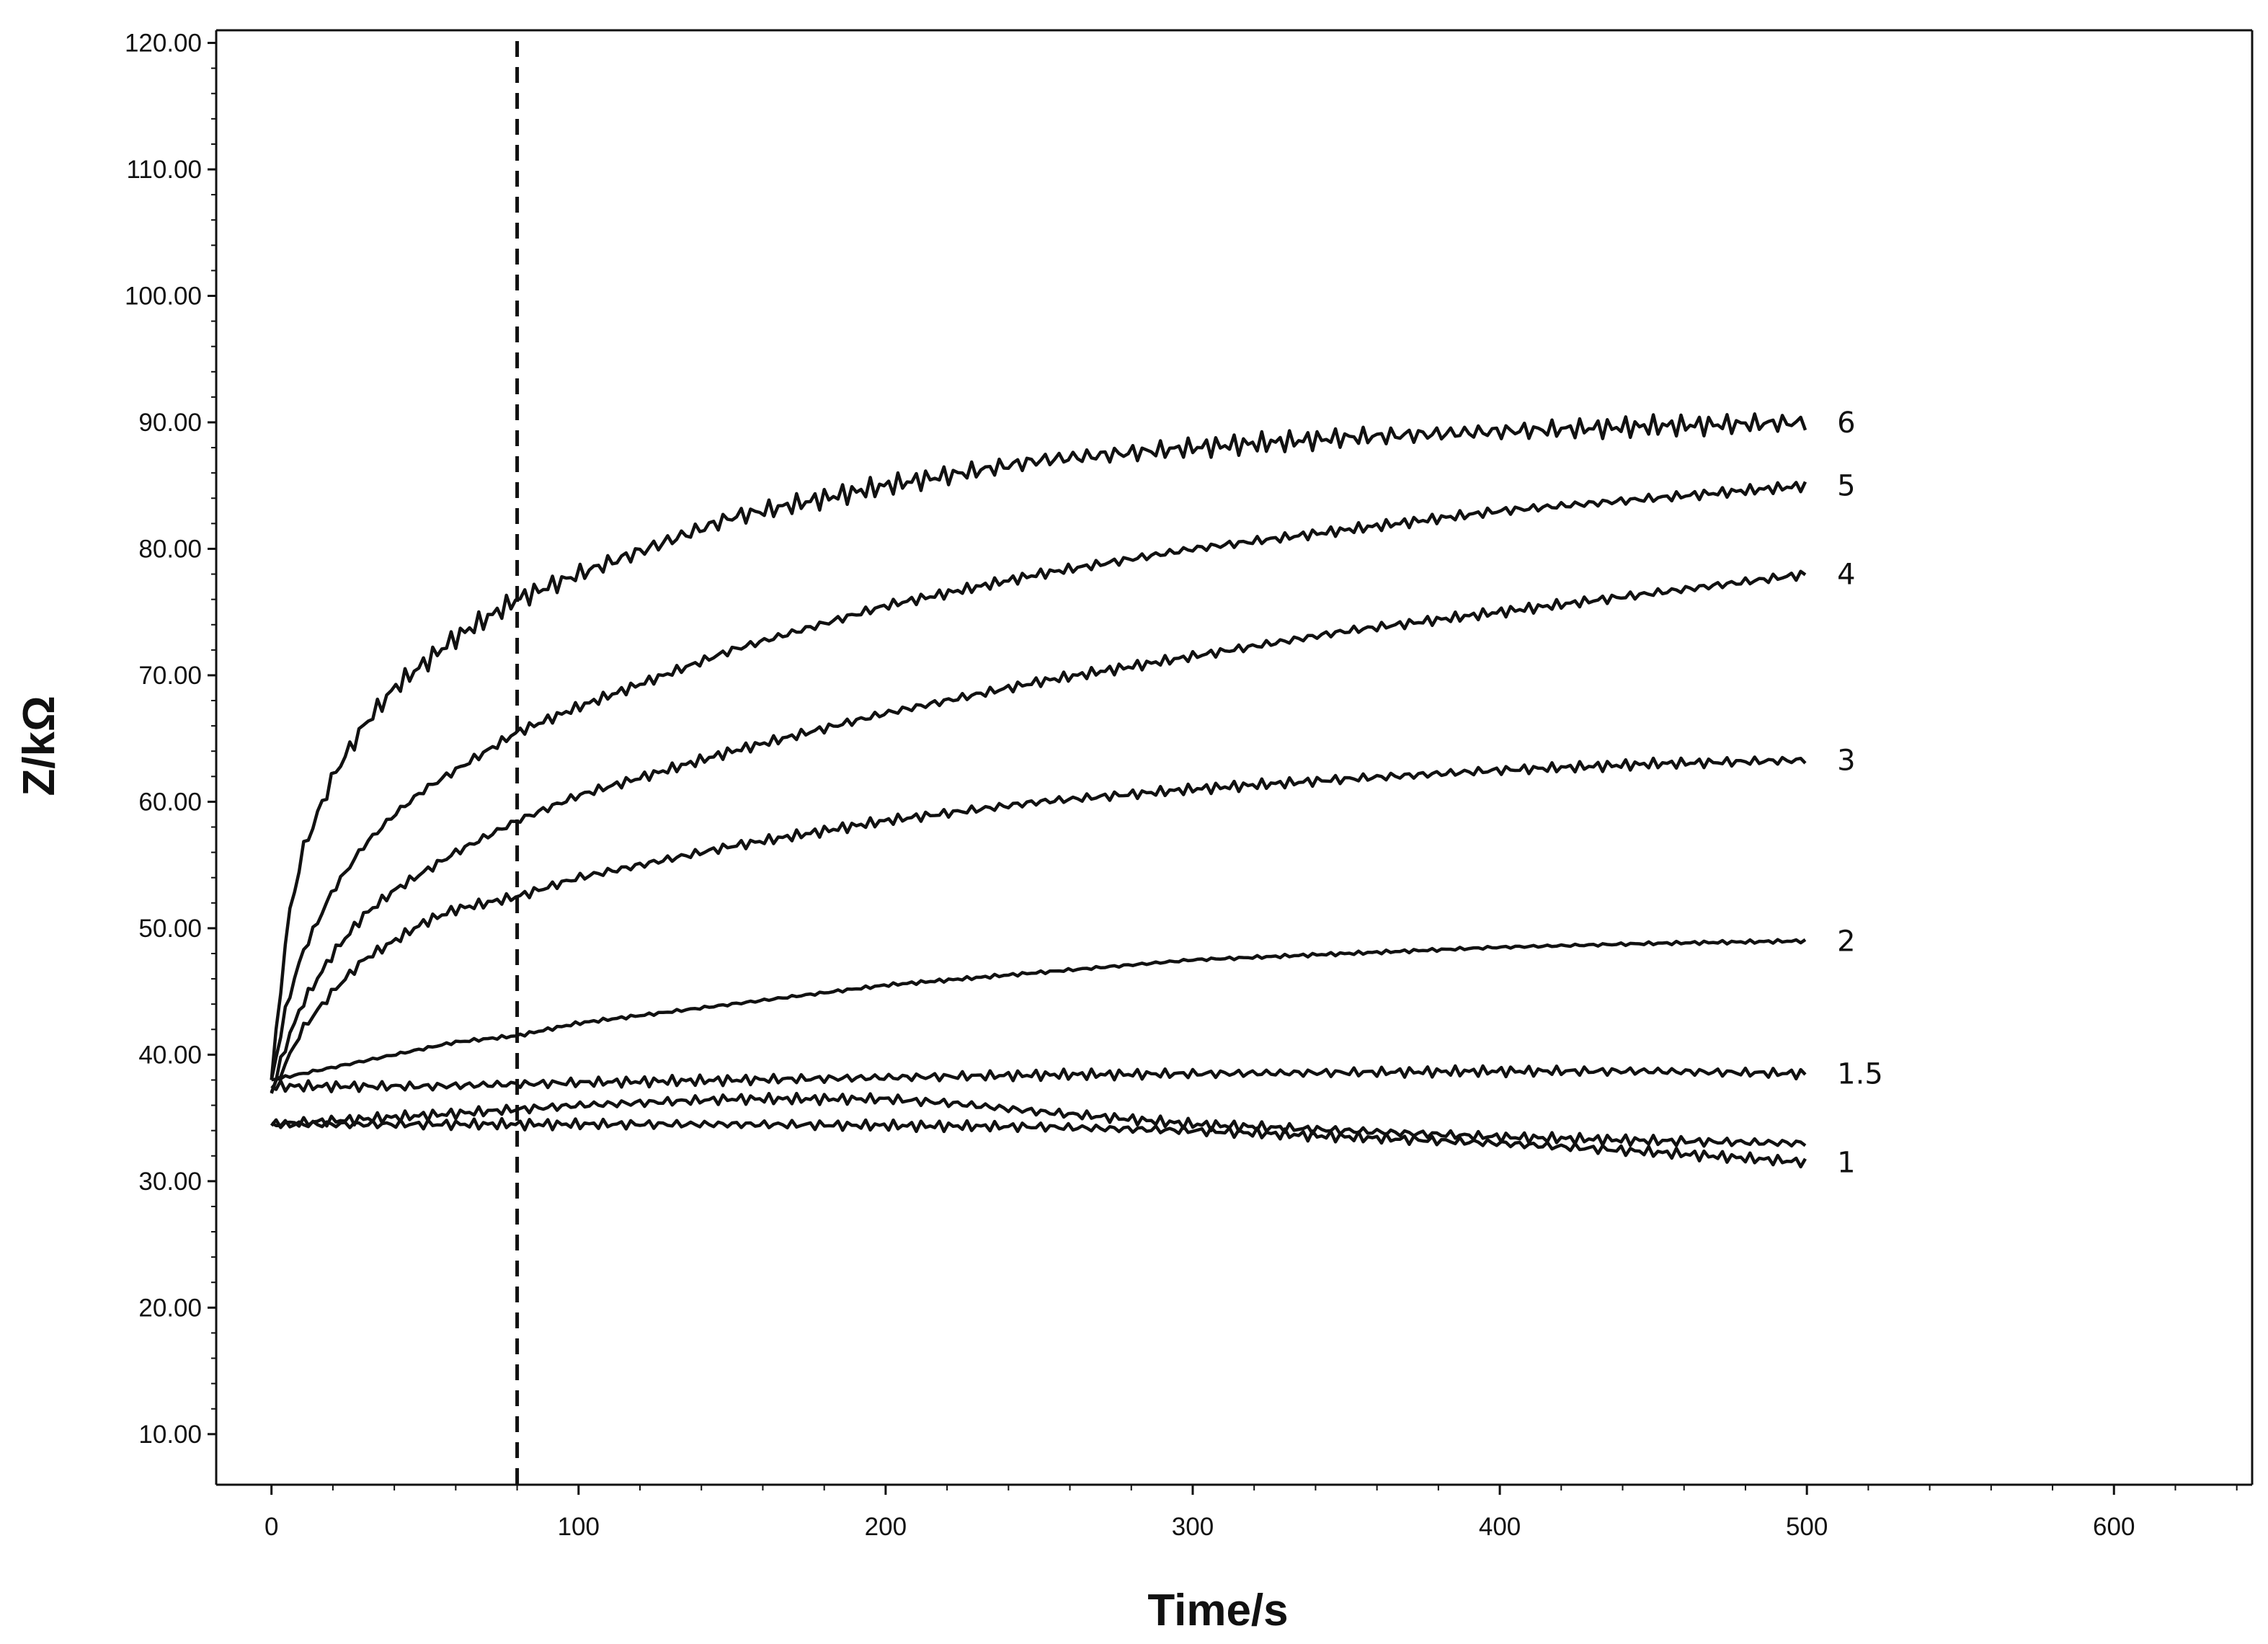 This screenshot has width=2268, height=1644. I want to click on x-tick-label: 100, so click(579, 1527).